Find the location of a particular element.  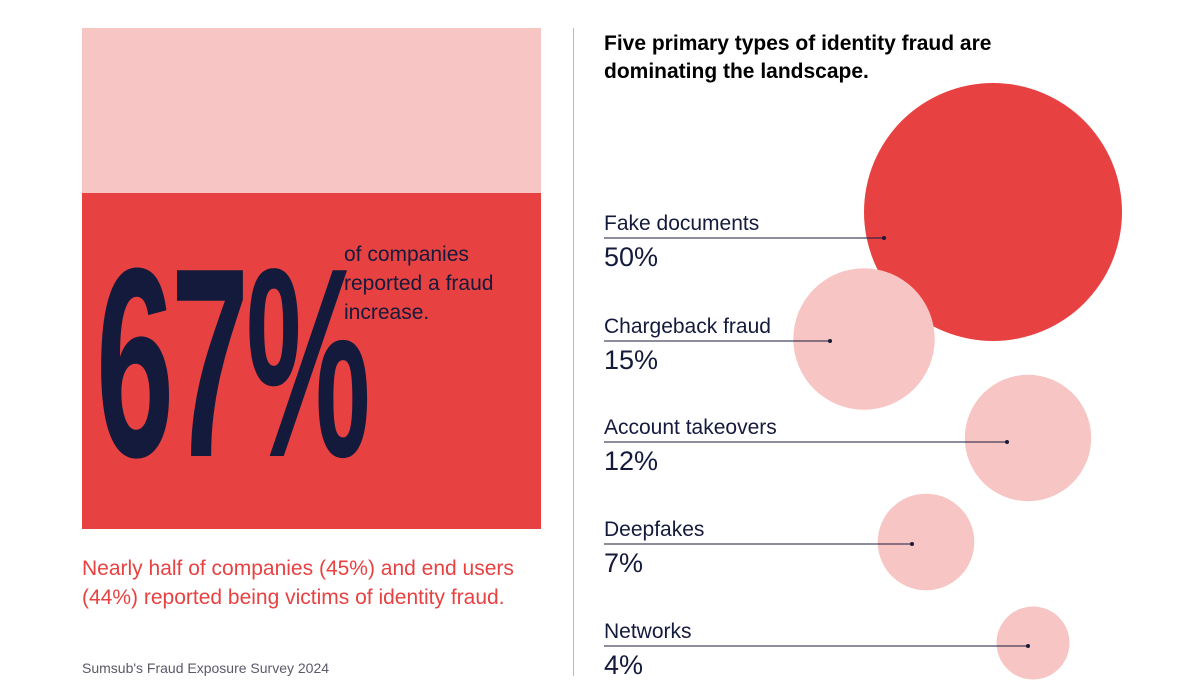

category-value-fake-documents: 50% is located at coordinates (631, 257).